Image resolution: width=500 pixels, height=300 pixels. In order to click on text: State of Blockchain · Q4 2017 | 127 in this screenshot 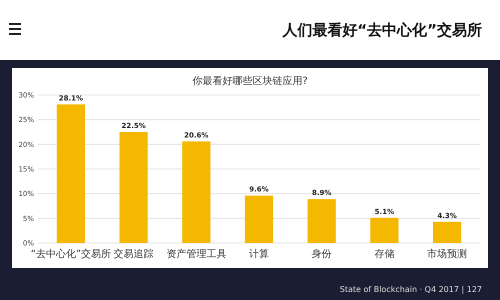, I will do `click(411, 289)`.